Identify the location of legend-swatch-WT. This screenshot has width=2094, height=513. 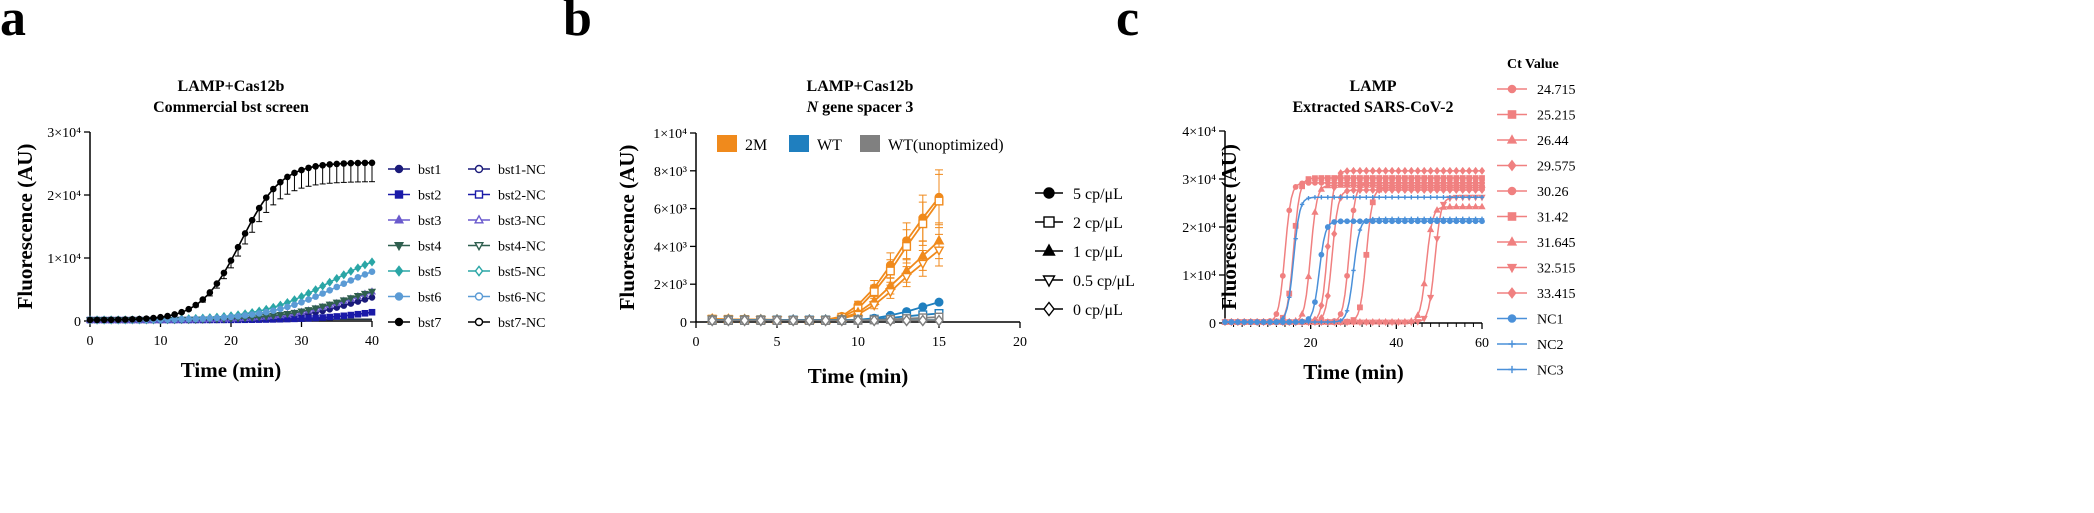
(799, 143).